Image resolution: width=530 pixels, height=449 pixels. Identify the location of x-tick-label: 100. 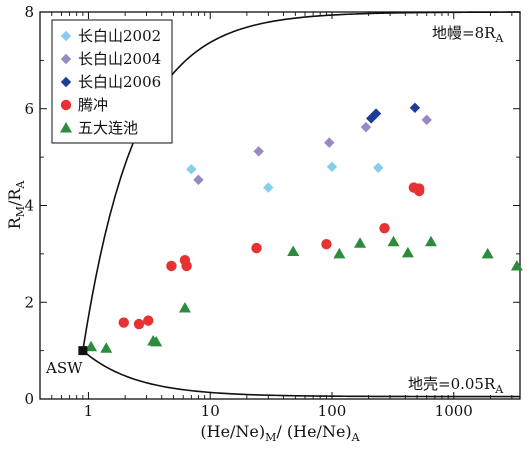
(332, 411).